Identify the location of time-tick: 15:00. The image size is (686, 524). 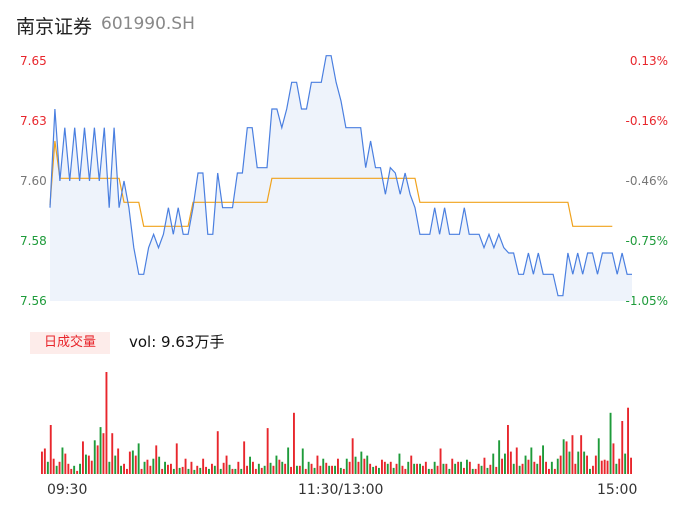
(617, 490).